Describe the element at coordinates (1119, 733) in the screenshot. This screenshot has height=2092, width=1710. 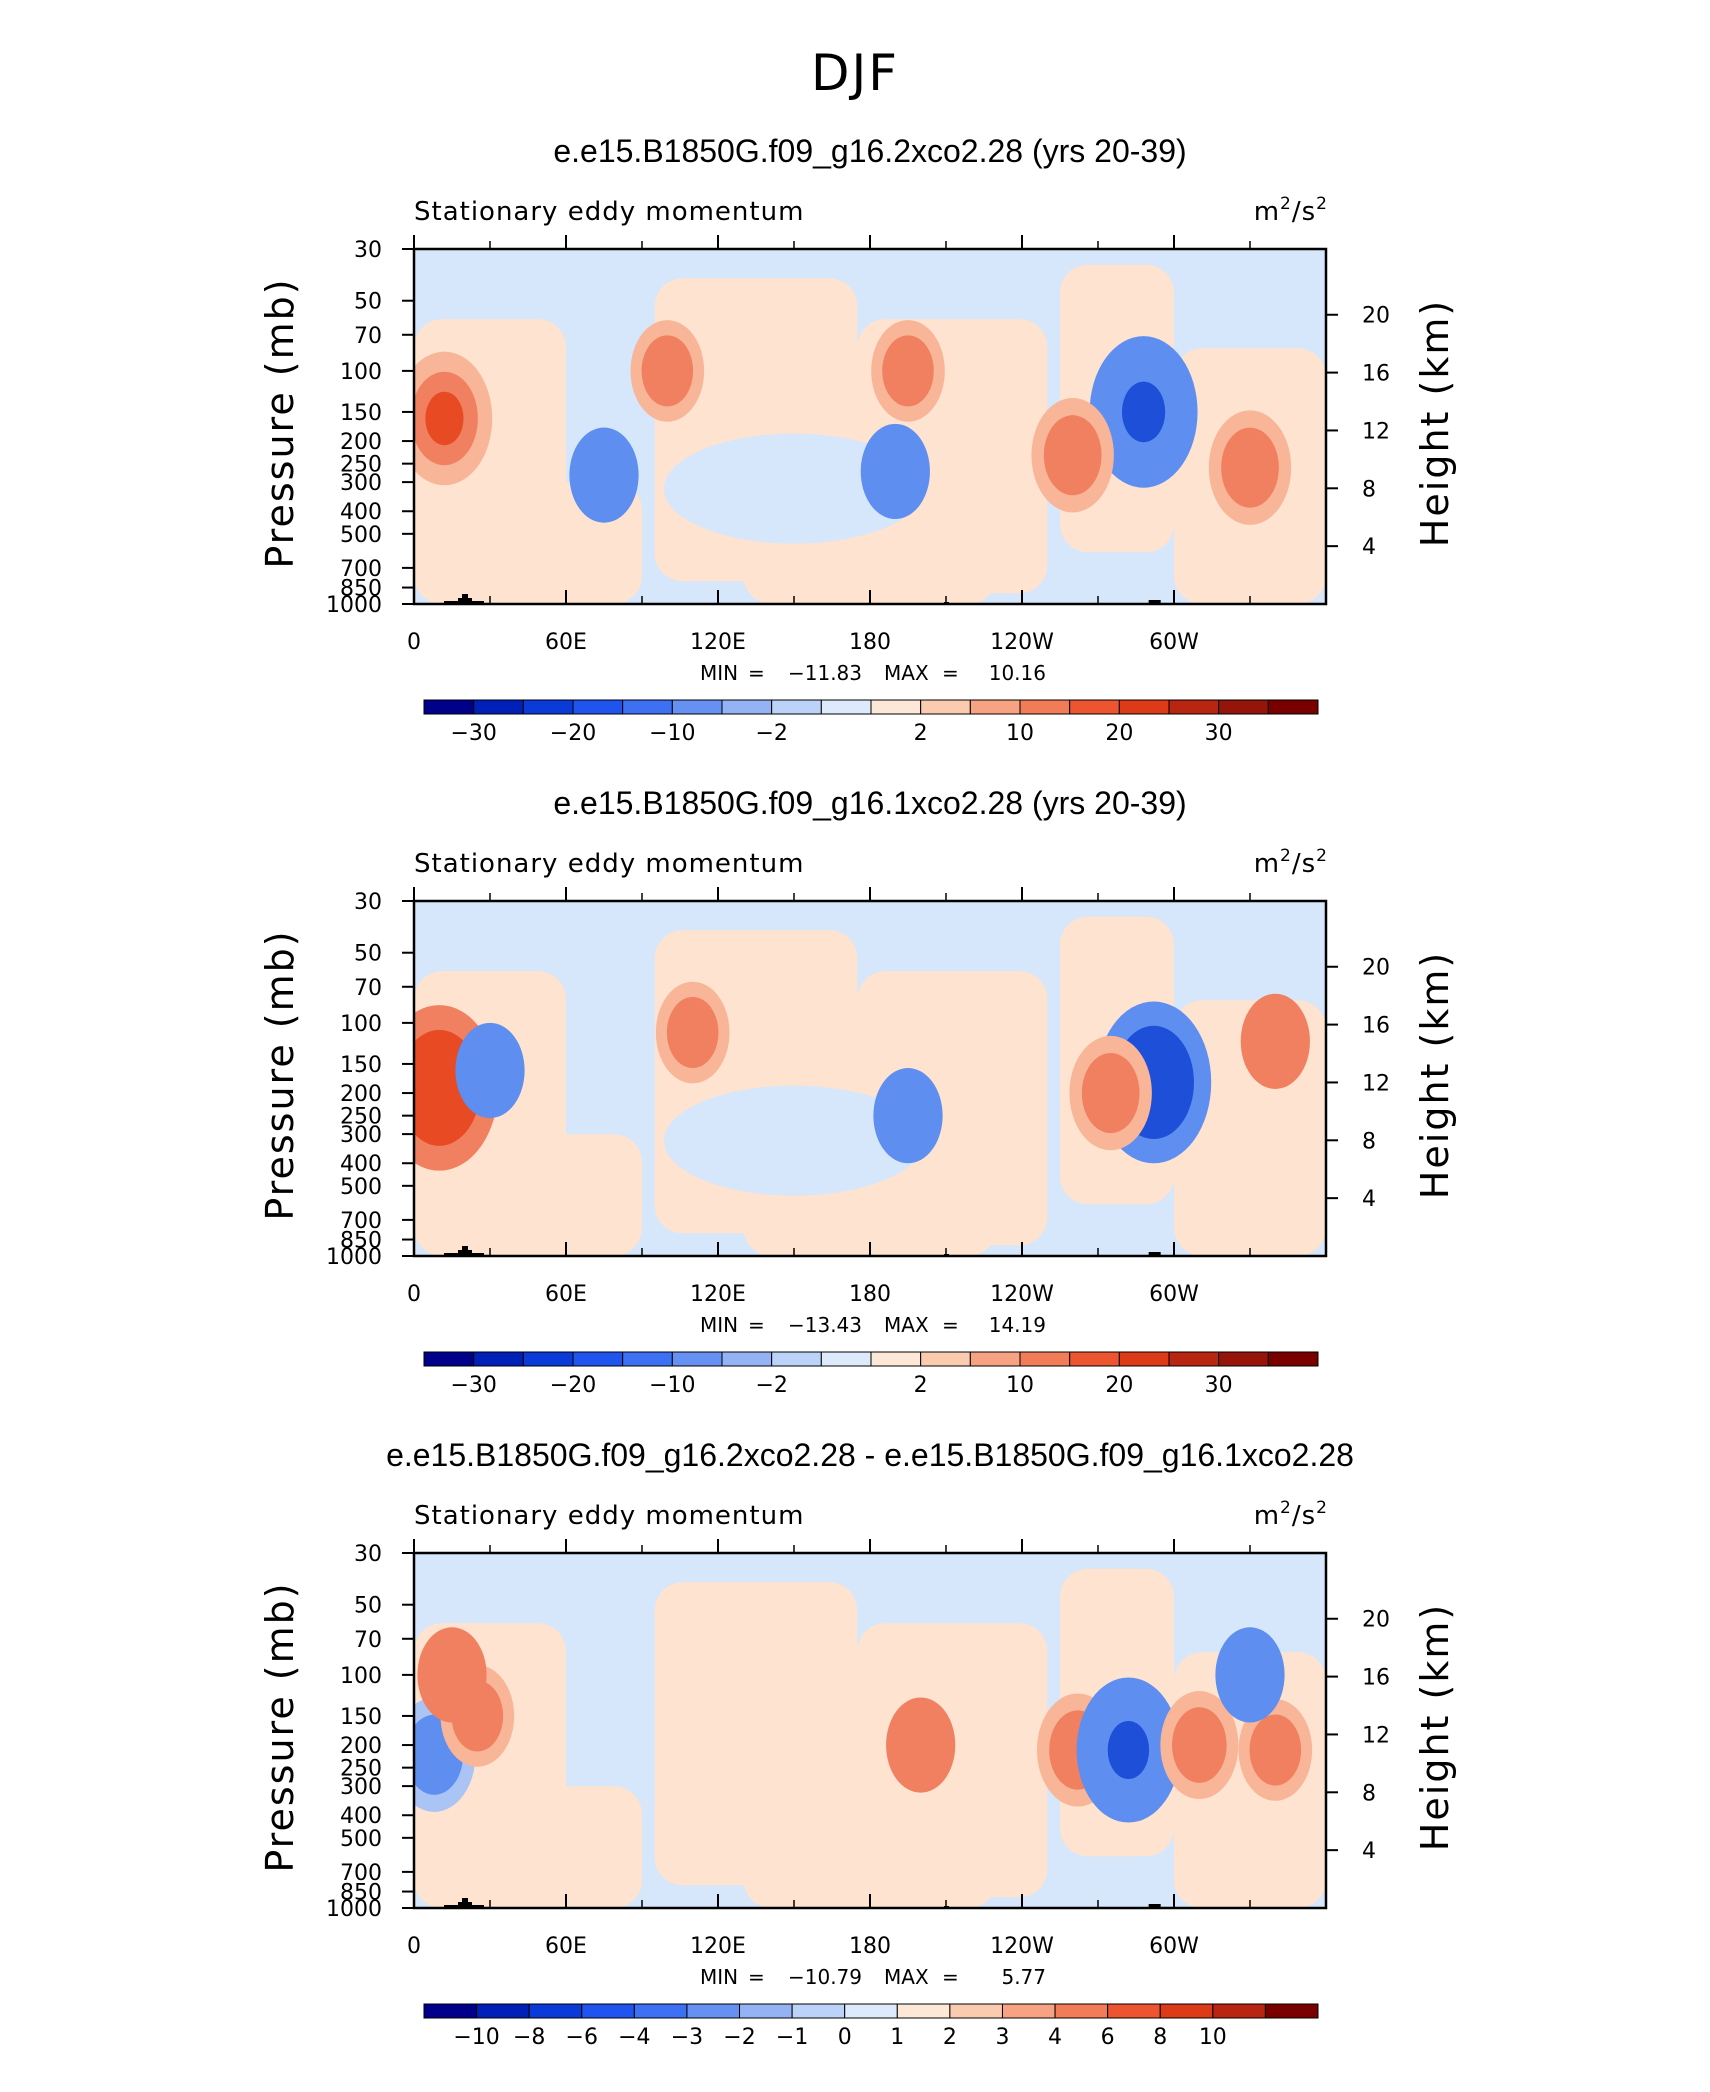
I see `colorbar-tick-label: 20` at that location.